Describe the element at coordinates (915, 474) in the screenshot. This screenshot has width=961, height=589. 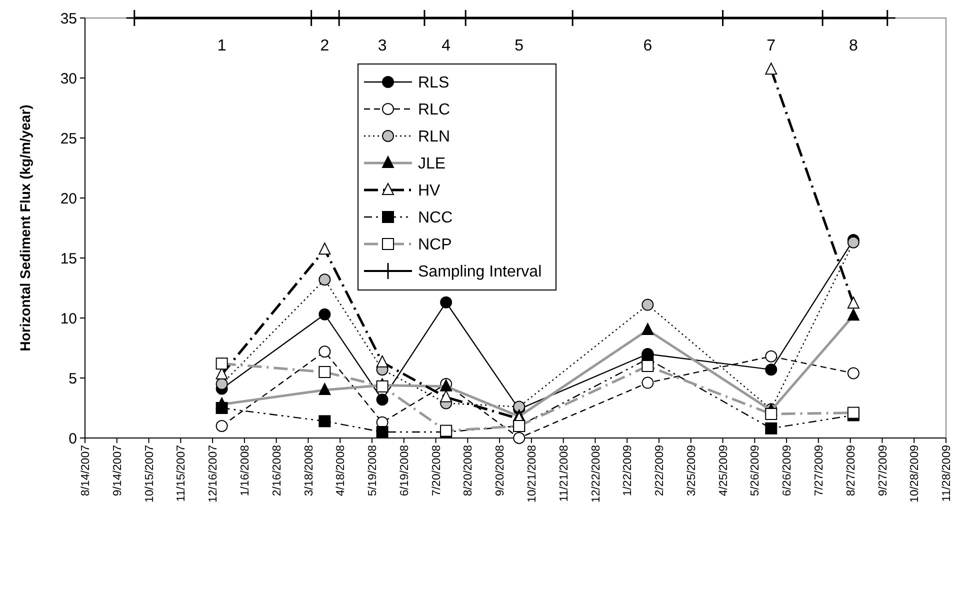
I see `x-tick-label: 10/28/2009` at that location.